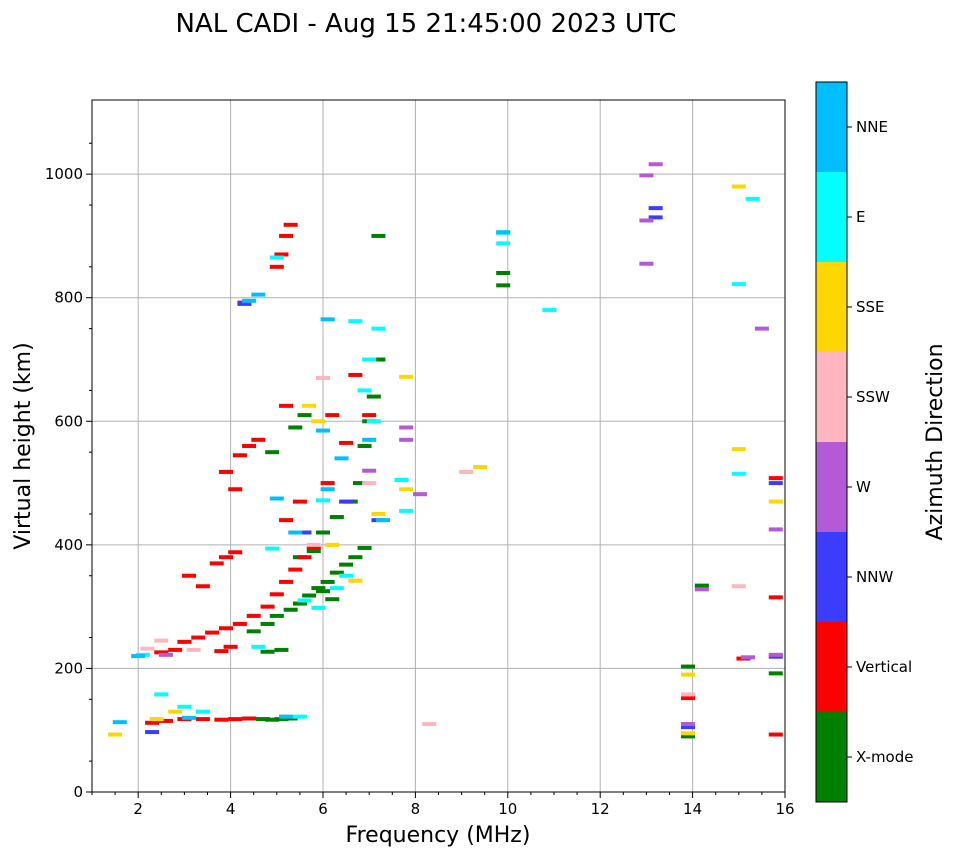  What do you see at coordinates (426, 24) in the screenshot?
I see `chart-title: NAL CADI - Aug 15 21:45:00 2023 UTC` at bounding box center [426, 24].